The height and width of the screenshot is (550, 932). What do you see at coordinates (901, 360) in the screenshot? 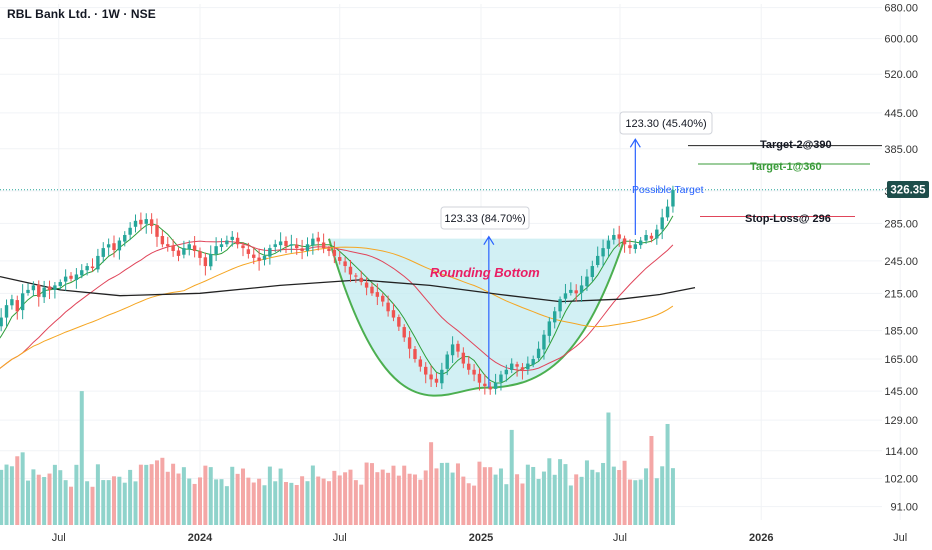
I see `y-tick-label: 165.00` at bounding box center [901, 360].